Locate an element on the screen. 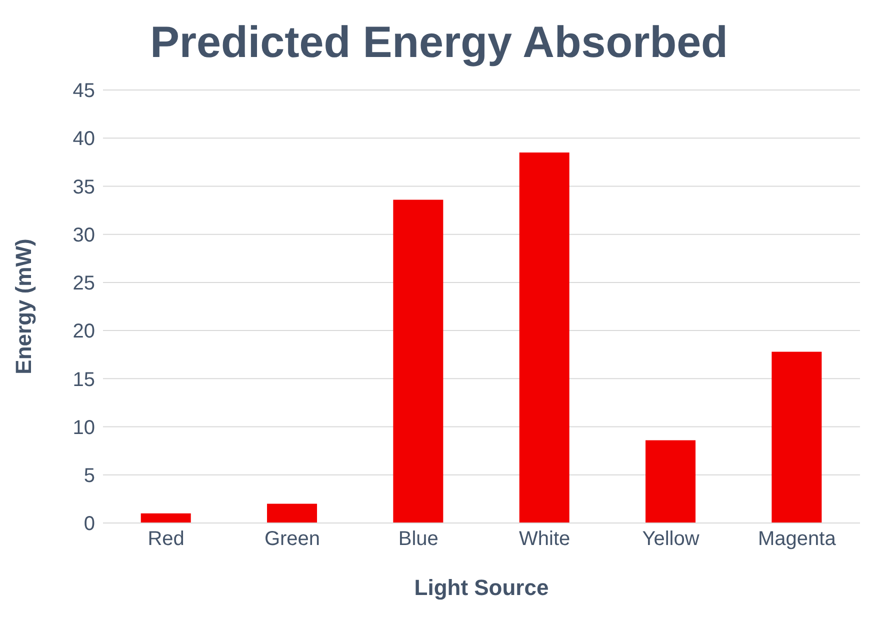  y-tick-label: 10 is located at coordinates (83, 427).